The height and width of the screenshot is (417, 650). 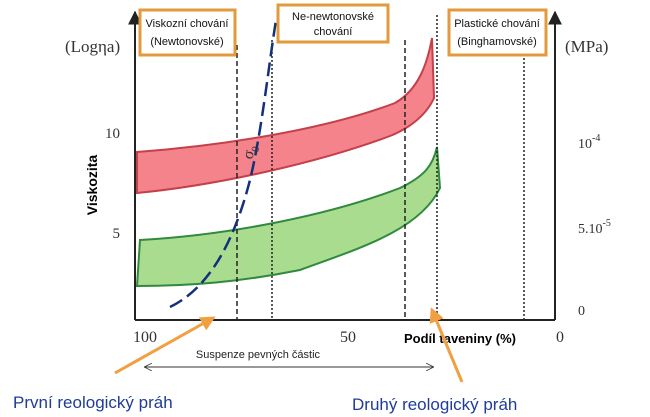 I want to click on threshold-label: První reologický práh, so click(x=93, y=402).